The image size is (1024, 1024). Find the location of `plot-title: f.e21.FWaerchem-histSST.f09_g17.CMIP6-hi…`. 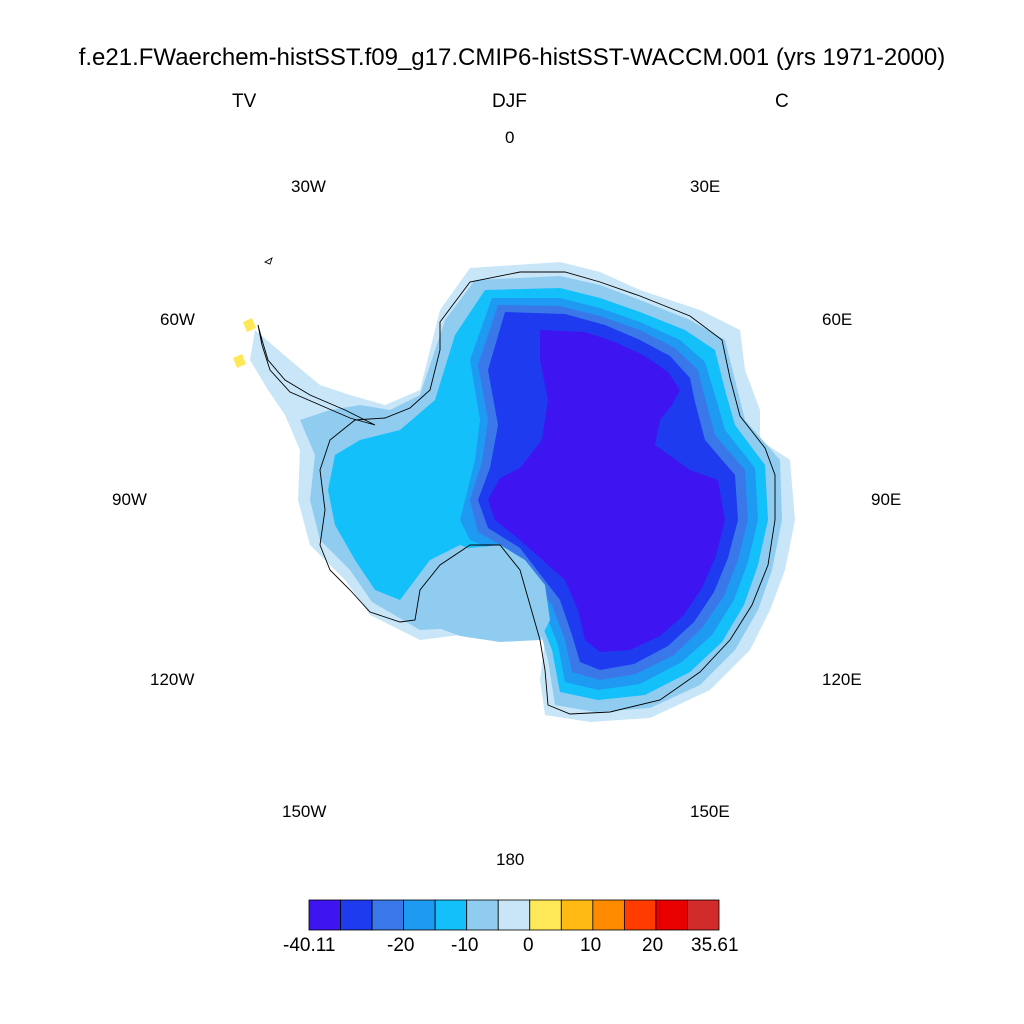

plot-title: f.e21.FWaerchem-histSST.f09_g17.CMIP6-hi… is located at coordinates (512, 57).